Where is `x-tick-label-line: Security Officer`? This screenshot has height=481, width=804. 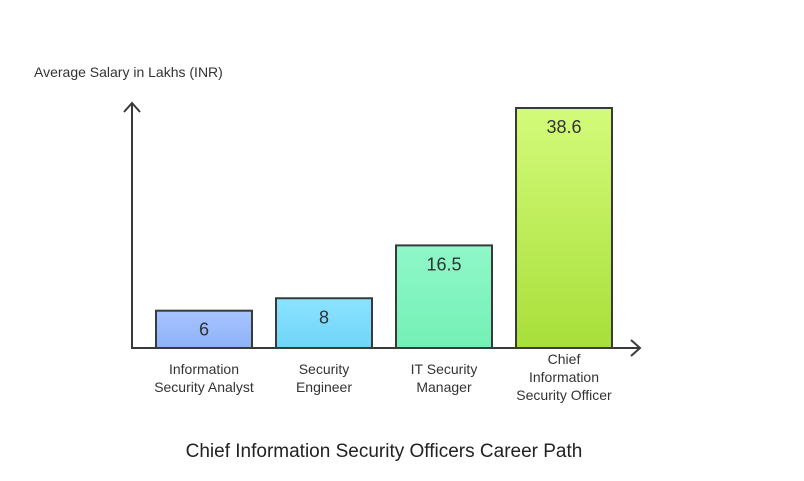 x-tick-label-line: Security Officer is located at coordinates (564, 395).